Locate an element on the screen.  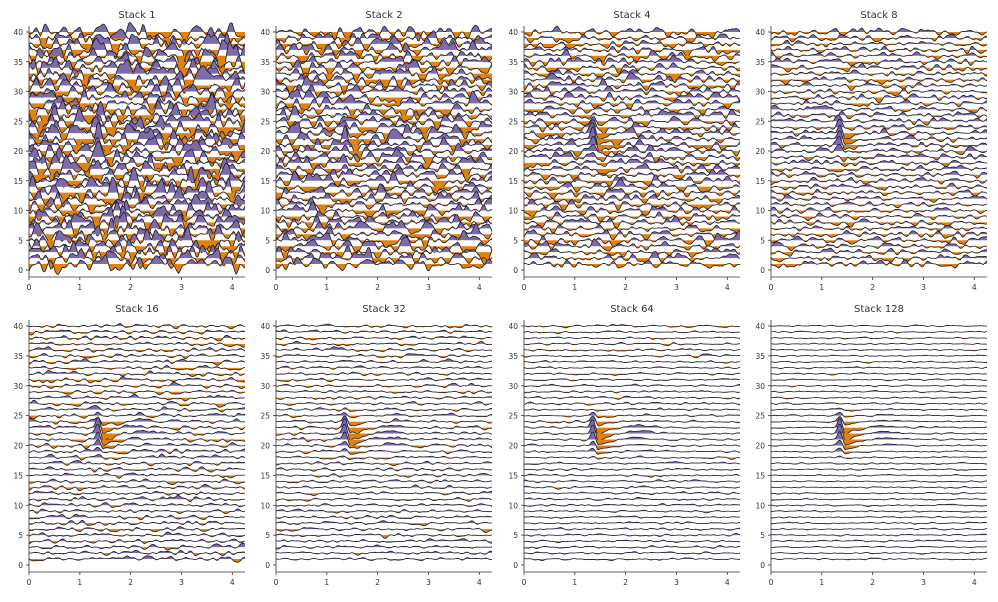
subplot-2: Stack 2 0 5 10 15 20 25 30 35 40 0 1 2 3 4 is located at coordinates (376, 151).